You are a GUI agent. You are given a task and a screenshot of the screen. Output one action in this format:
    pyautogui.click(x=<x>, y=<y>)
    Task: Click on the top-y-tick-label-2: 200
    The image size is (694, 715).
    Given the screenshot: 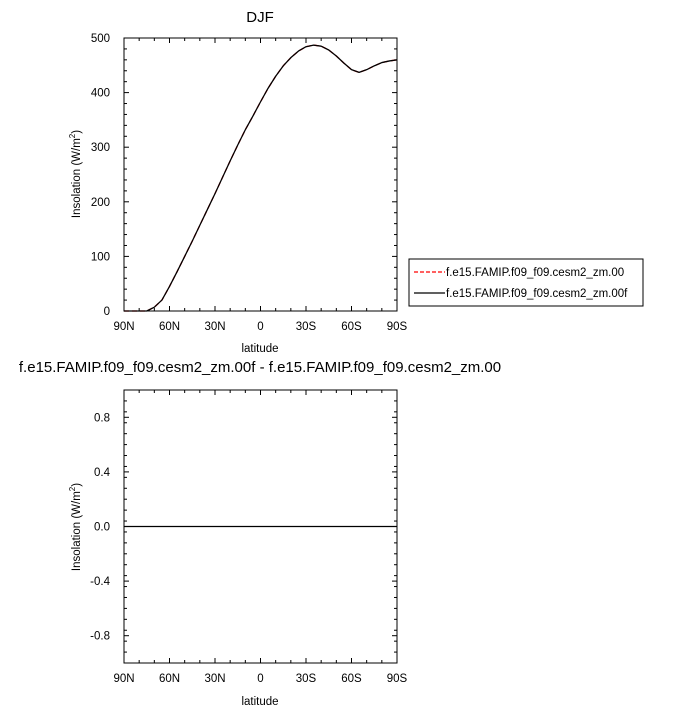 What is the action you would take?
    pyautogui.click(x=100, y=203)
    